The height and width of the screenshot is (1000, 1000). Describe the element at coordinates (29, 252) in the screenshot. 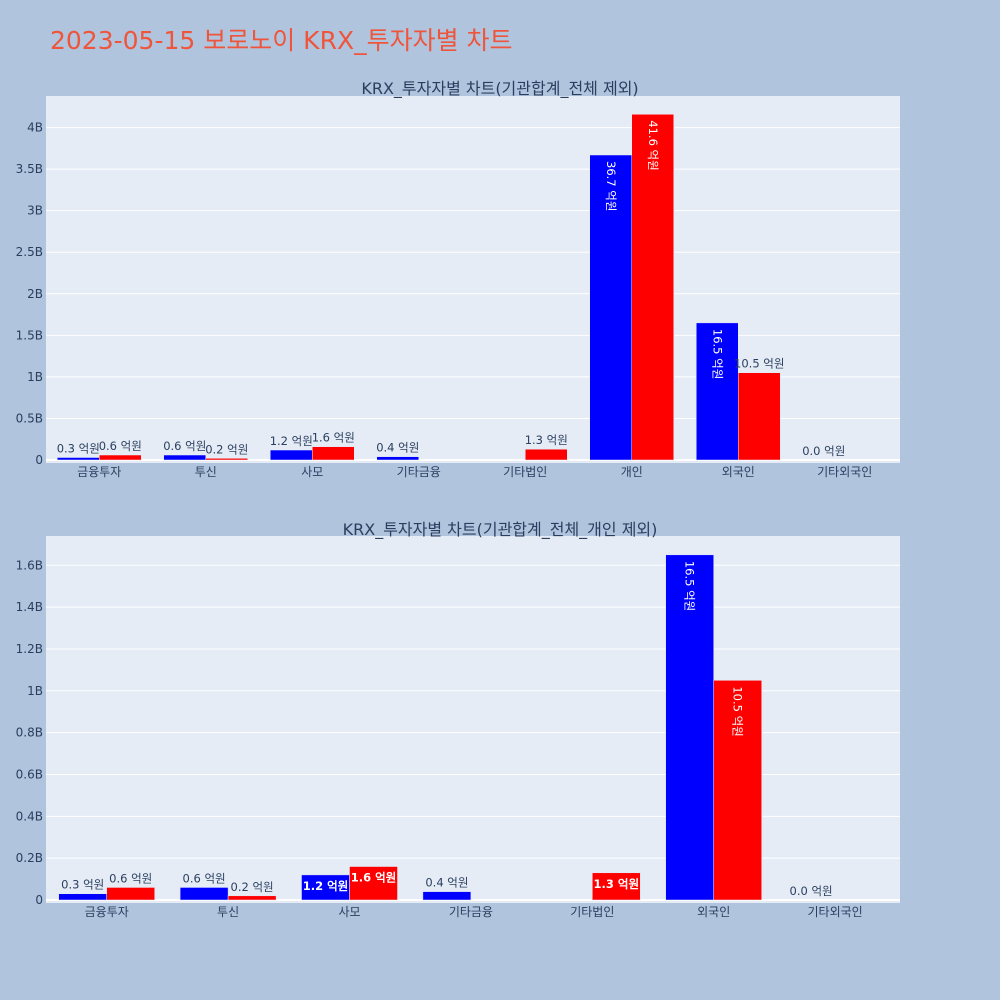

I see `y-tick-label: 2.5B` at that location.